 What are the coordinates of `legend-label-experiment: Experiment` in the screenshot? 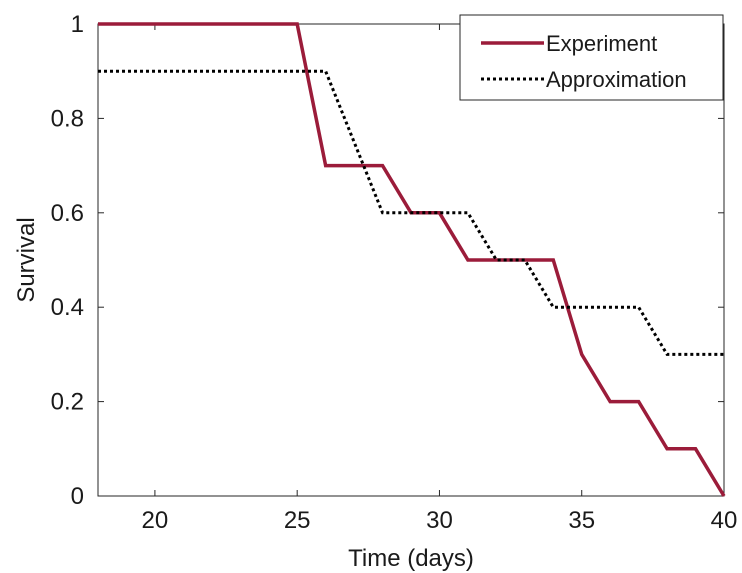 It's located at (601, 43).